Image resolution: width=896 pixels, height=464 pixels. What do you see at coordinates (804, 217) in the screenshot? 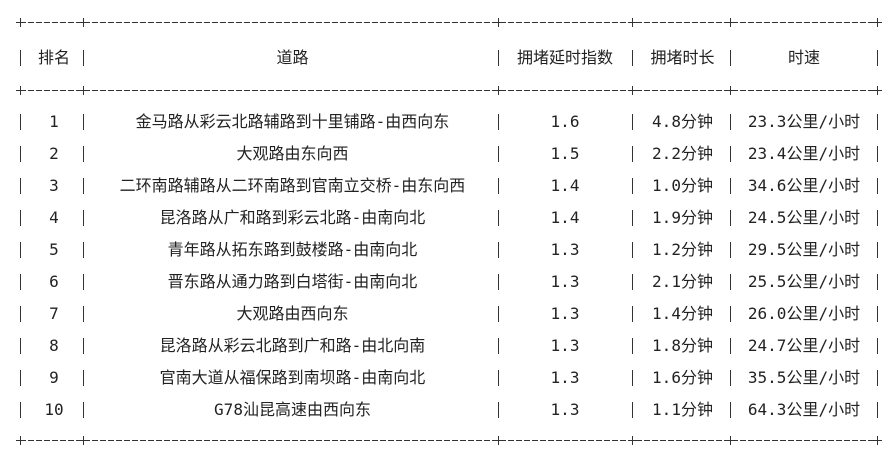
I see `cell-speed: 24.5公里/小时` at bounding box center [804, 217].